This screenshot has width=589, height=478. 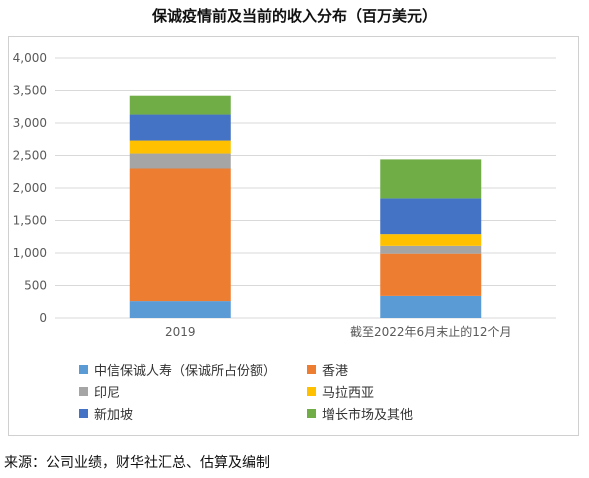 What do you see at coordinates (30, 221) in the screenshot?
I see `y-tick-label: 1,500` at bounding box center [30, 221].